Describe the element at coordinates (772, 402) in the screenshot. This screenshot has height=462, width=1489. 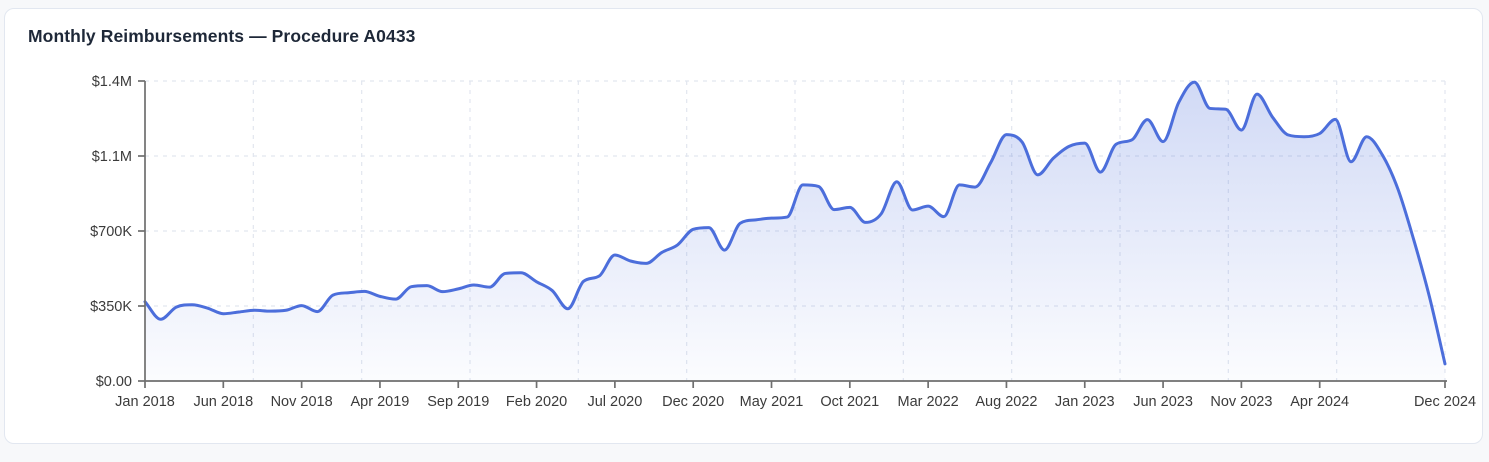
I see `x-axis-label: May 2021` at that location.